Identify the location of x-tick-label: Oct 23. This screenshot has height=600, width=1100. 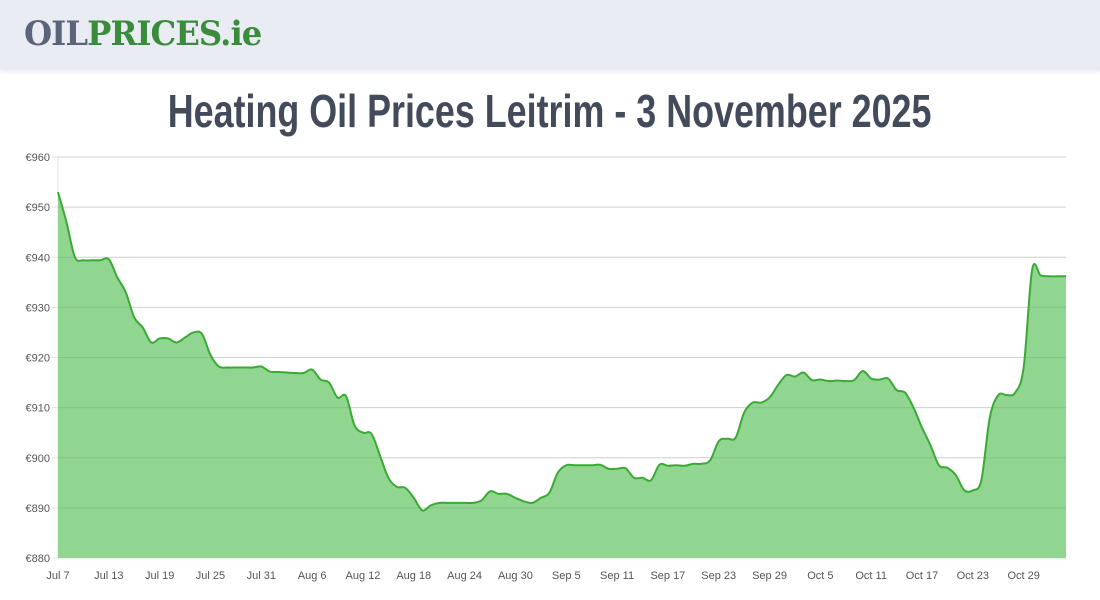
(973, 576).